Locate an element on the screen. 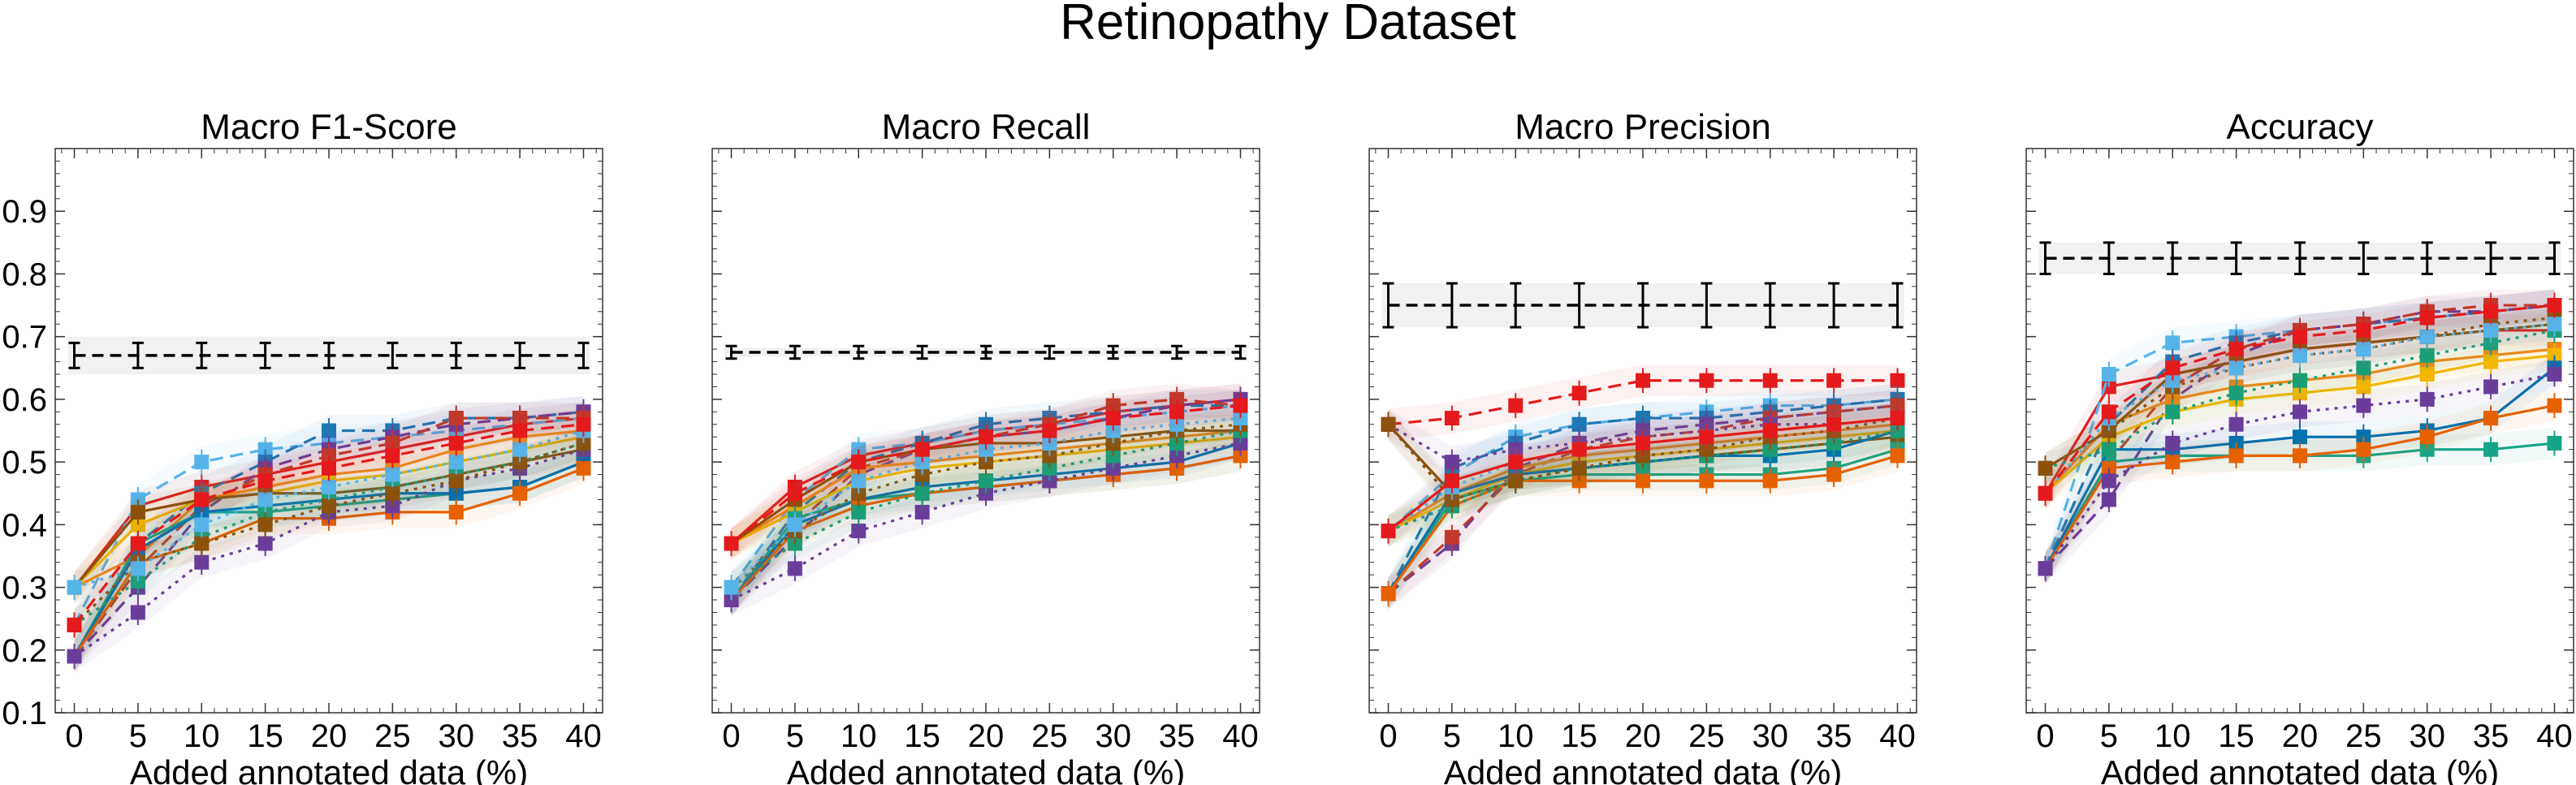 Image resolution: width=2576 pixels, height=785 pixels. y-tick-label: 0.7 is located at coordinates (25, 338).